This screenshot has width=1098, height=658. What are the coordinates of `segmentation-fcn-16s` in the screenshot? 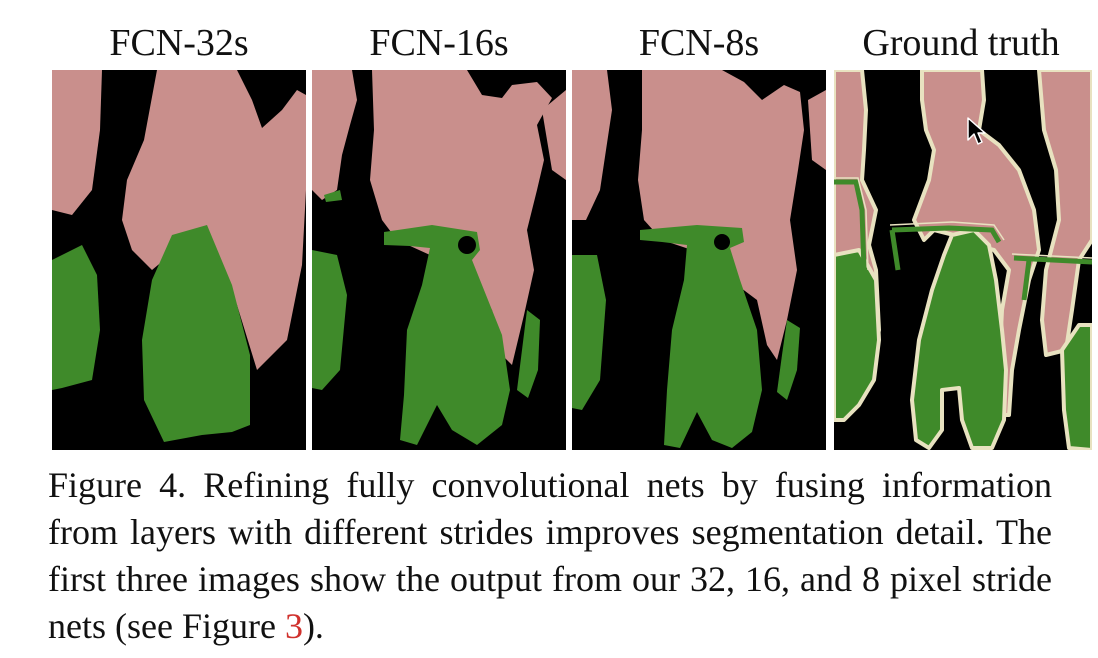 It's located at (439, 257).